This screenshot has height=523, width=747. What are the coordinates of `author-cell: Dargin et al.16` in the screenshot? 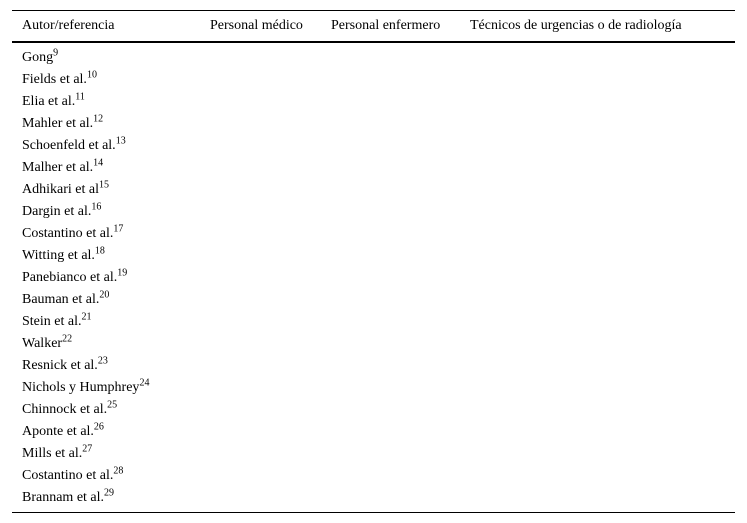 It's located at (111, 212).